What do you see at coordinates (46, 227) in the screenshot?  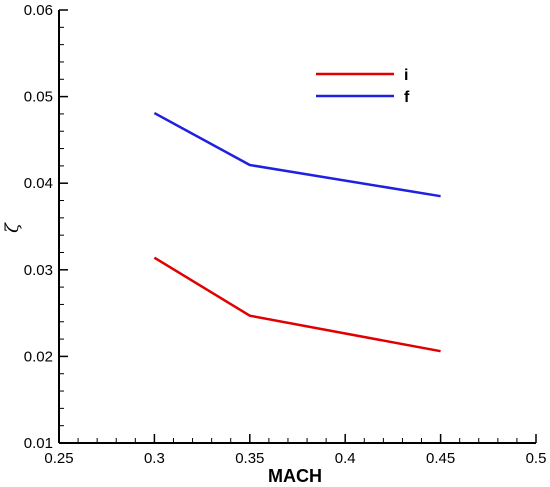 I see `y-ticks: 0.01 0.02 0.03 0.04 0.05 0.06` at bounding box center [46, 227].